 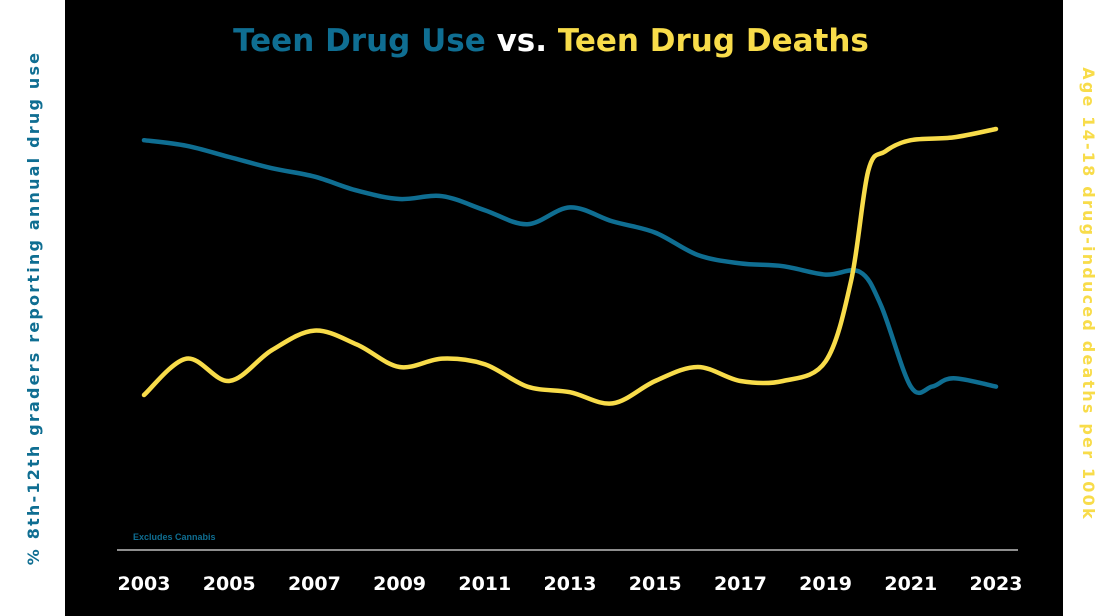 I want to click on x-tick-label: 2013, so click(x=570, y=584).